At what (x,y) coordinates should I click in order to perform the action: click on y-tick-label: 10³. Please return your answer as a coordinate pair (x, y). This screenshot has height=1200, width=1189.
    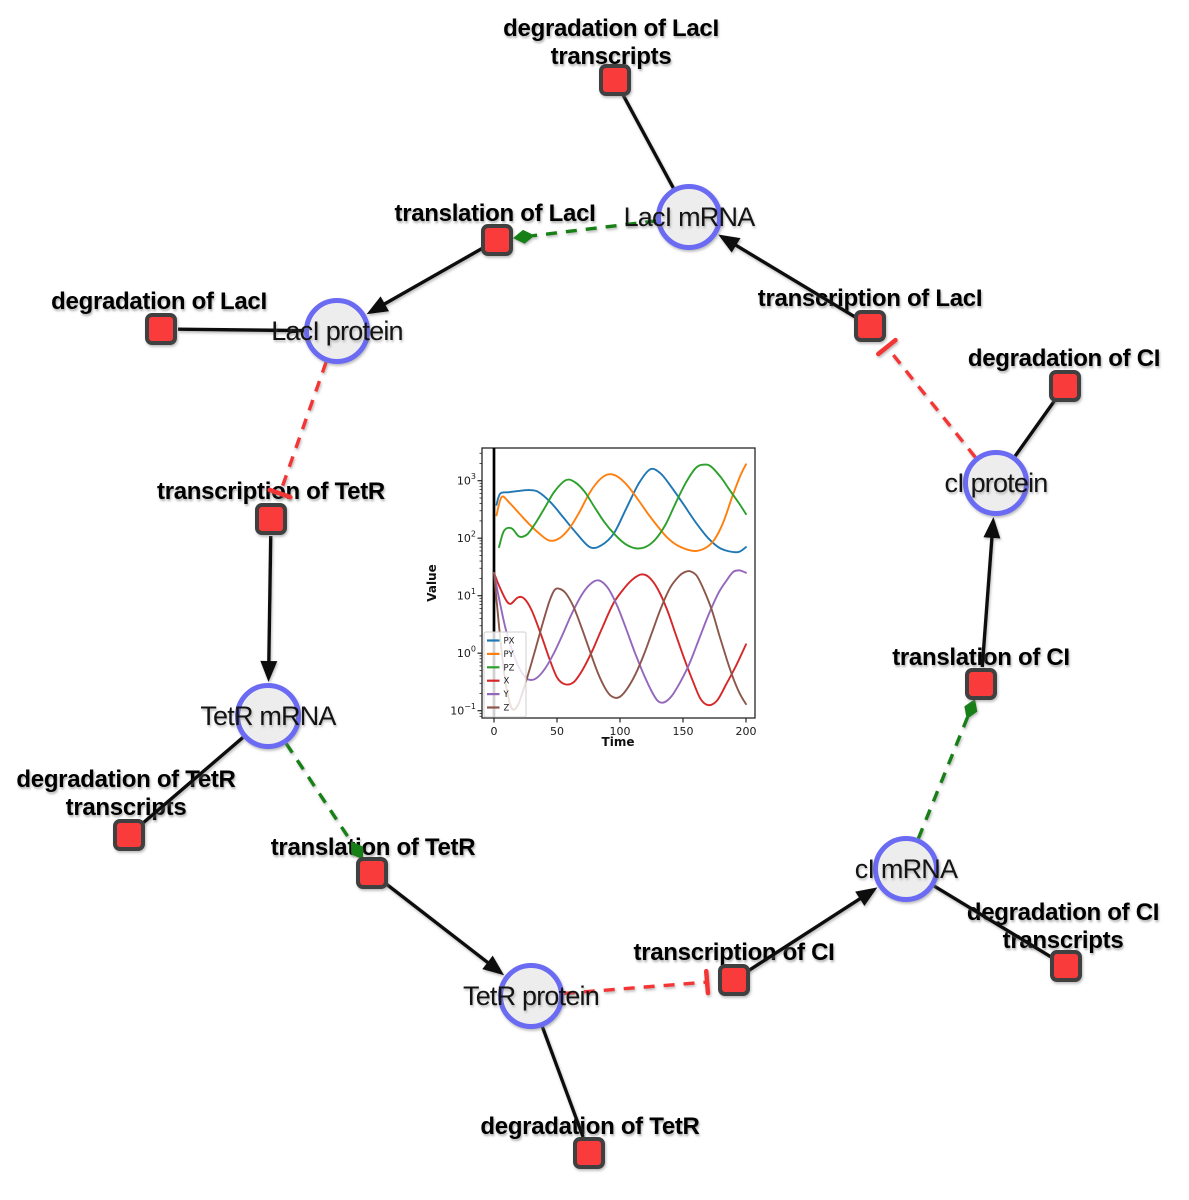
    Looking at the image, I should click on (466, 480).